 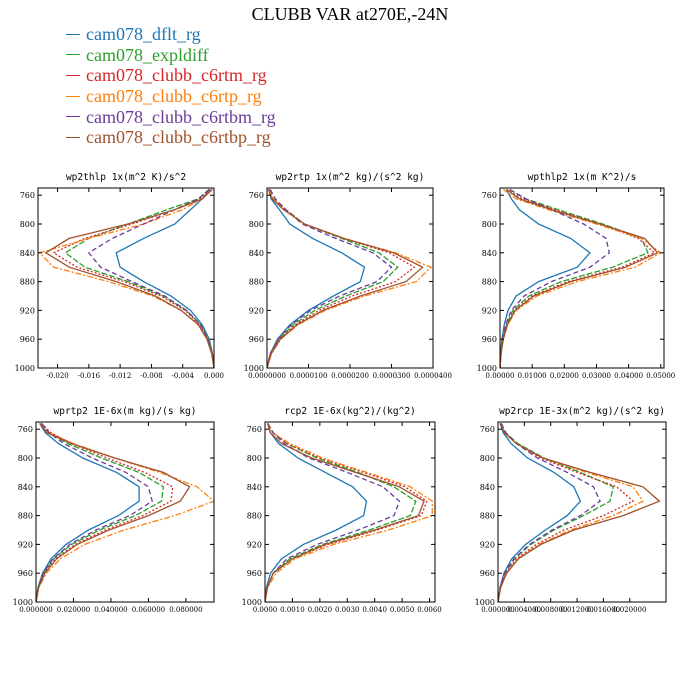 I want to click on legend-label: cam078_clubb_c6rtm_rg, so click(x=176, y=75).